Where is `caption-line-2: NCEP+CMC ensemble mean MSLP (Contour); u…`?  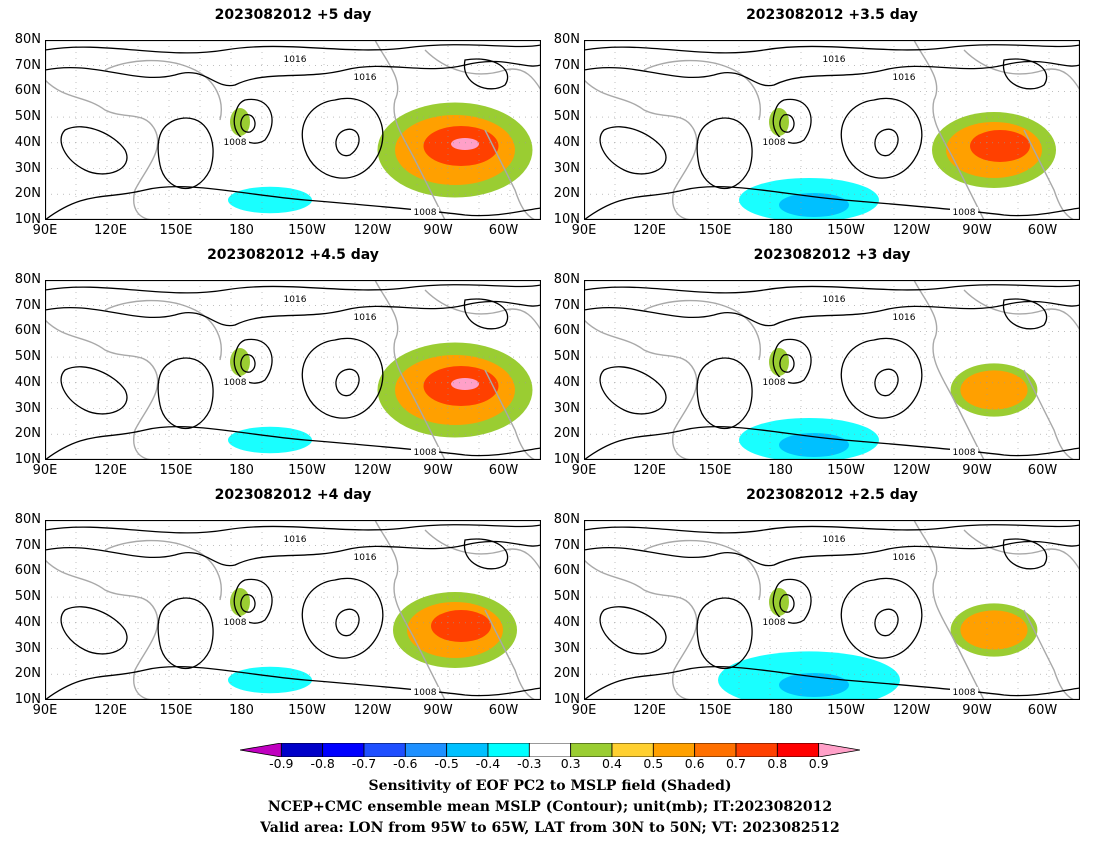 caption-line-2: NCEP+CMC ensemble mean MSLP (Contour); u… is located at coordinates (550, 807).